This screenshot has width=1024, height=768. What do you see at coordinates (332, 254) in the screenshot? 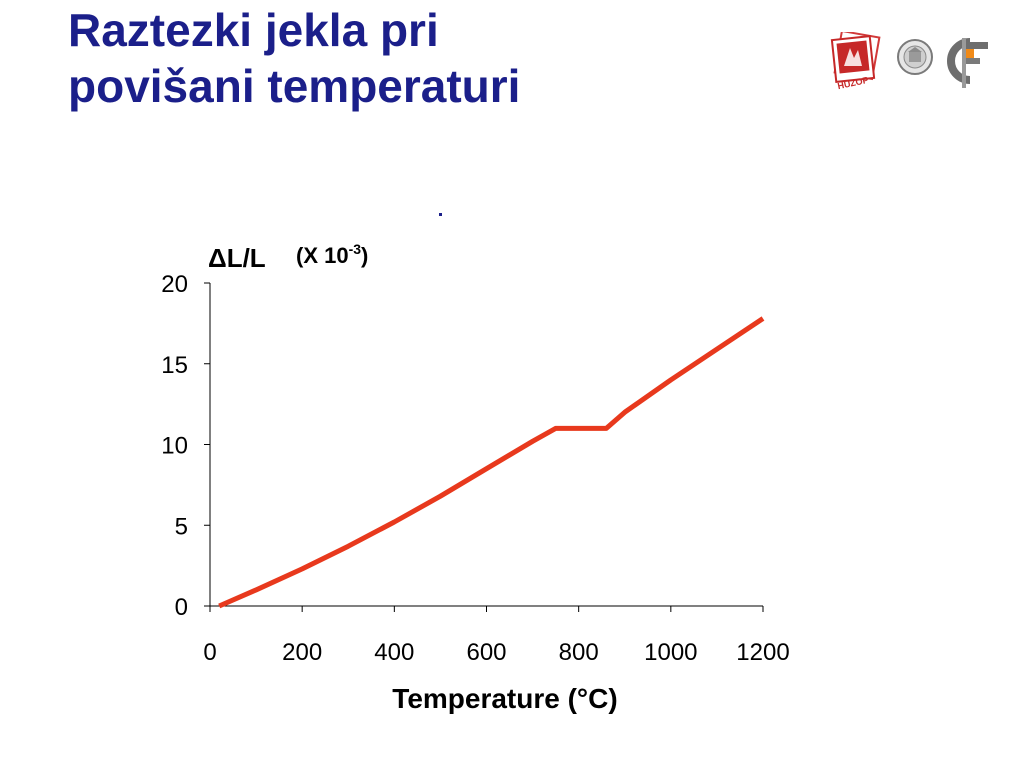
I see `y-axis-unit: (X 10-3)` at bounding box center [332, 254].